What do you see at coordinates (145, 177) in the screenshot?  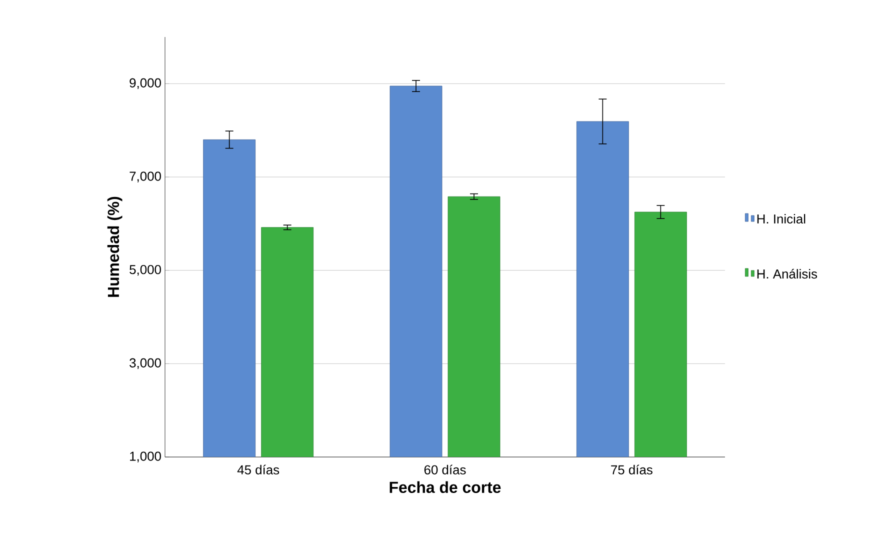 I see `y-tick-label: 7,000` at bounding box center [145, 177].